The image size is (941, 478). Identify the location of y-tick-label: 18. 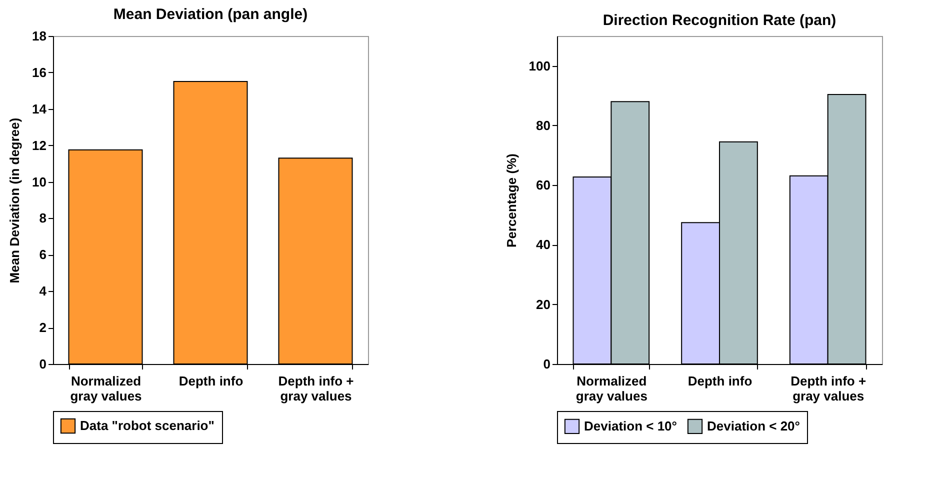
(39, 36).